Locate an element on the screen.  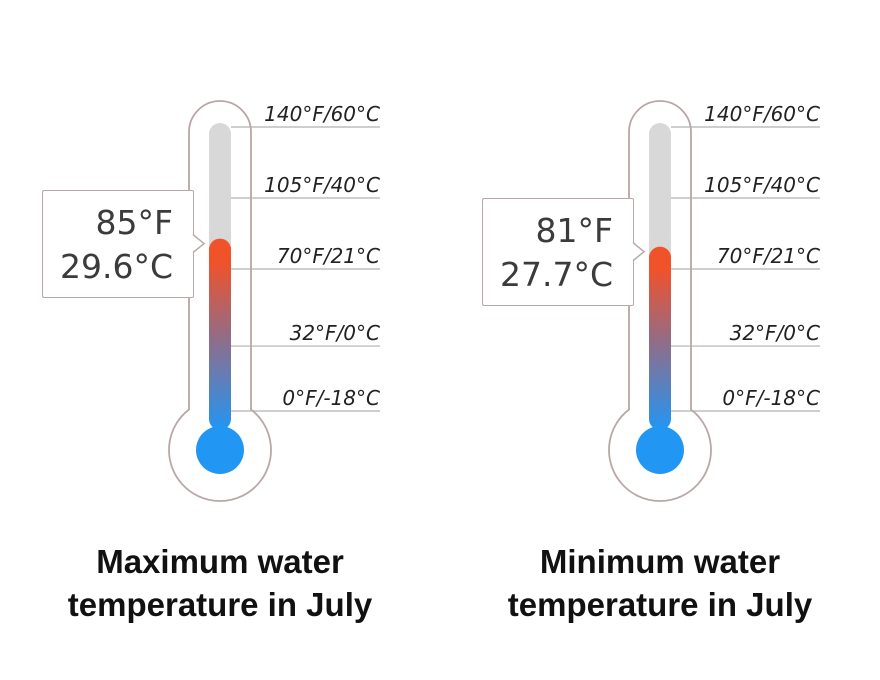
max-value-celsius: 29.6°C is located at coordinates (116, 266).